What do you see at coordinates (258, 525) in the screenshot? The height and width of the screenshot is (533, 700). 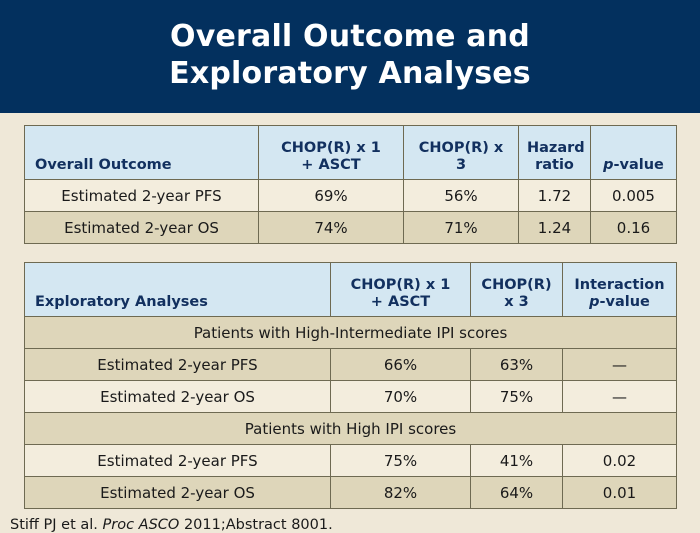 I see `citation-reference: 2011;Abstract 8001.` at bounding box center [258, 525].